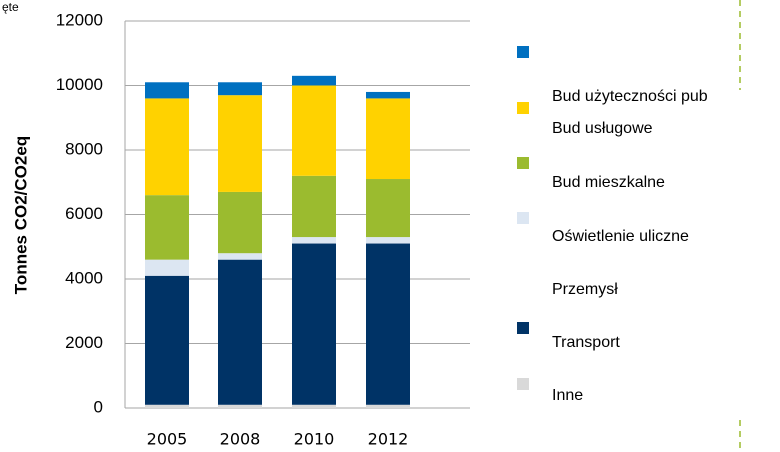 The width and height of the screenshot is (780, 452). I want to click on legend-label: Transport, so click(586, 342).